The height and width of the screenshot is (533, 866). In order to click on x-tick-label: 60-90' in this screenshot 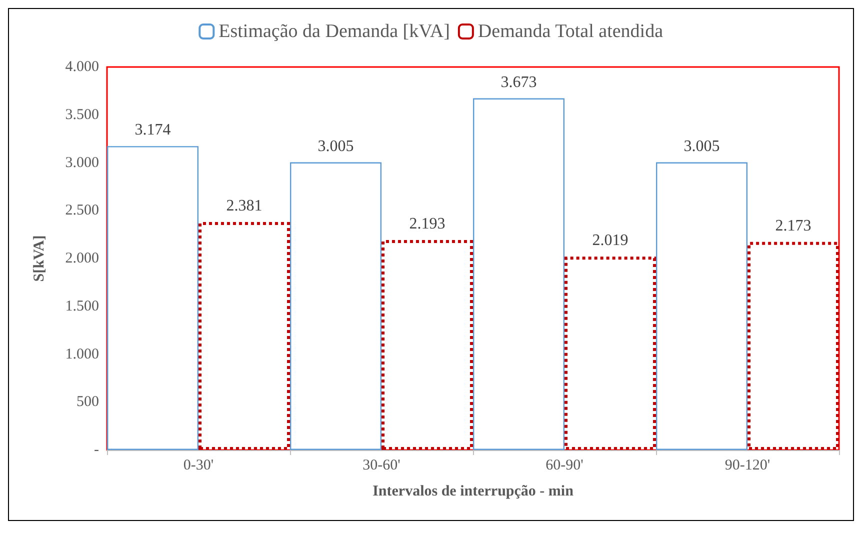, I will do `click(565, 466)`.